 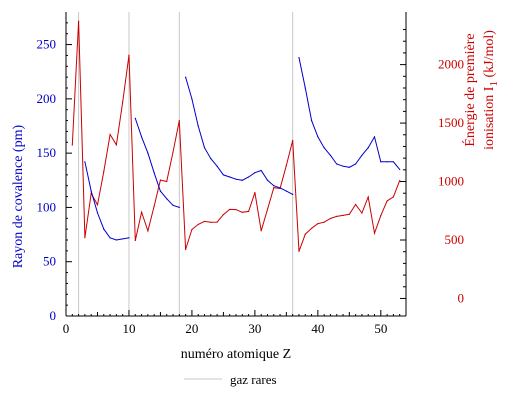 I want to click on right-y-tick-label: 500, so click(x=455, y=239).